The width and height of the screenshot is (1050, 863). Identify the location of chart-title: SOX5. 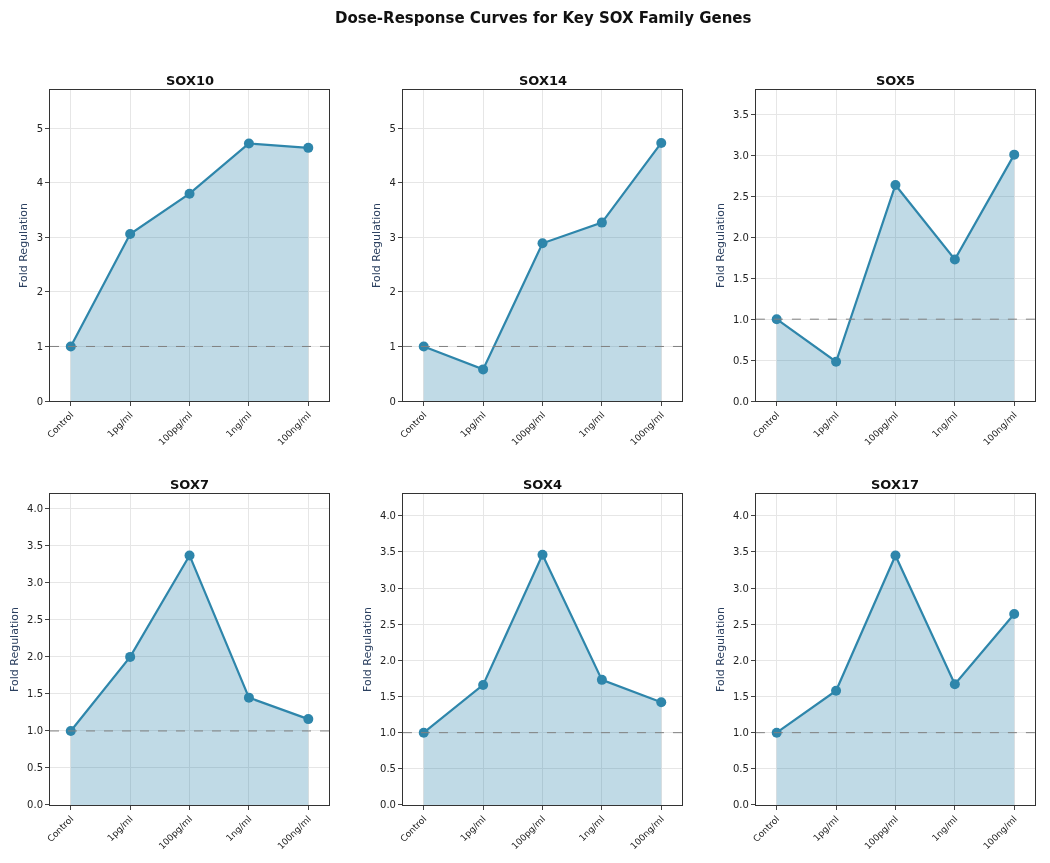
(896, 80).